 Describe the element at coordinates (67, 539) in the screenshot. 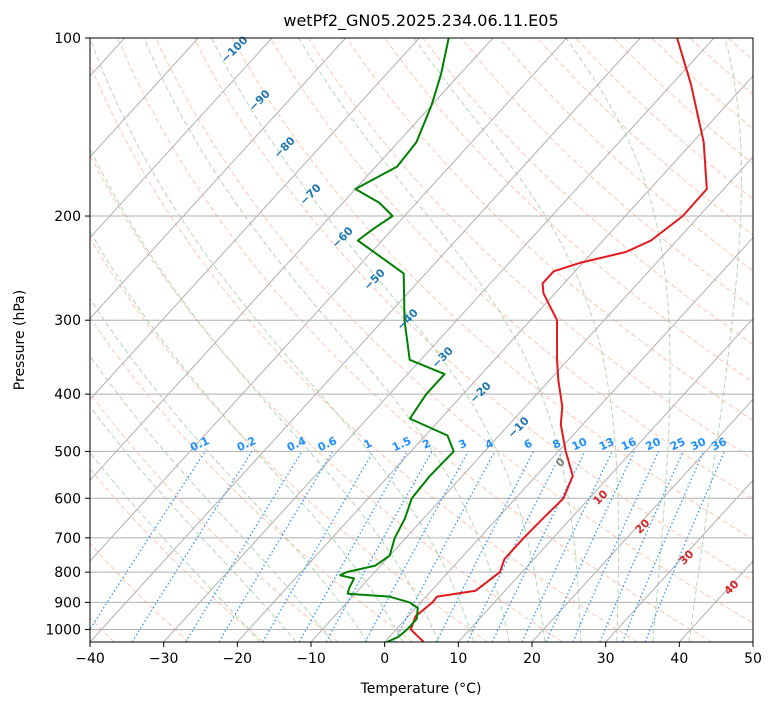

I see `y-tick-label: 700` at that location.